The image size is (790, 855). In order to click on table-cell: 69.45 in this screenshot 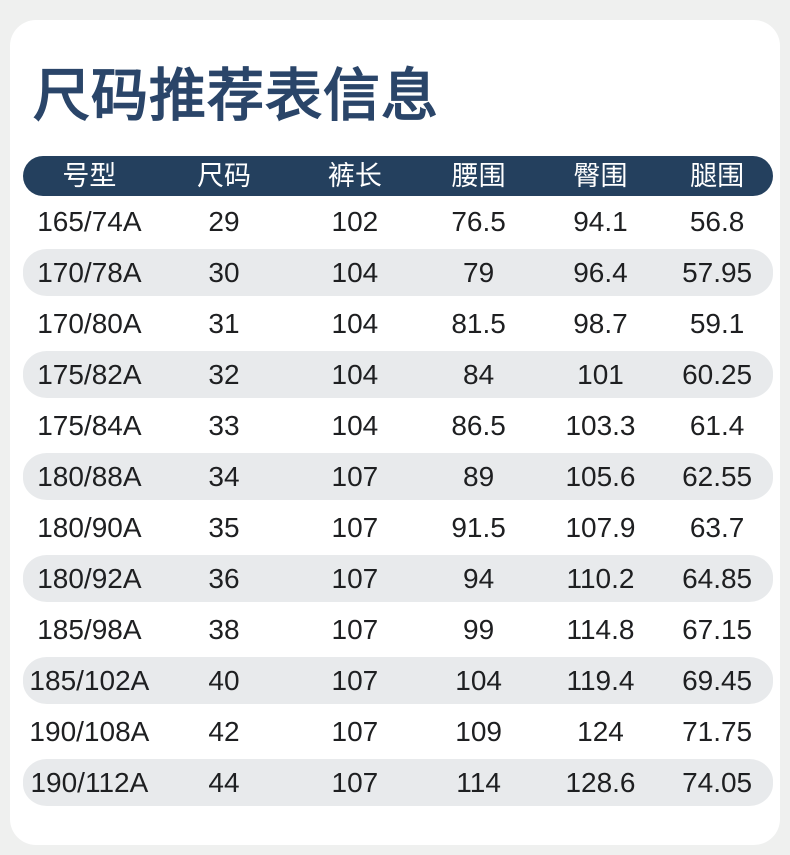, I will do `click(717, 680)`.